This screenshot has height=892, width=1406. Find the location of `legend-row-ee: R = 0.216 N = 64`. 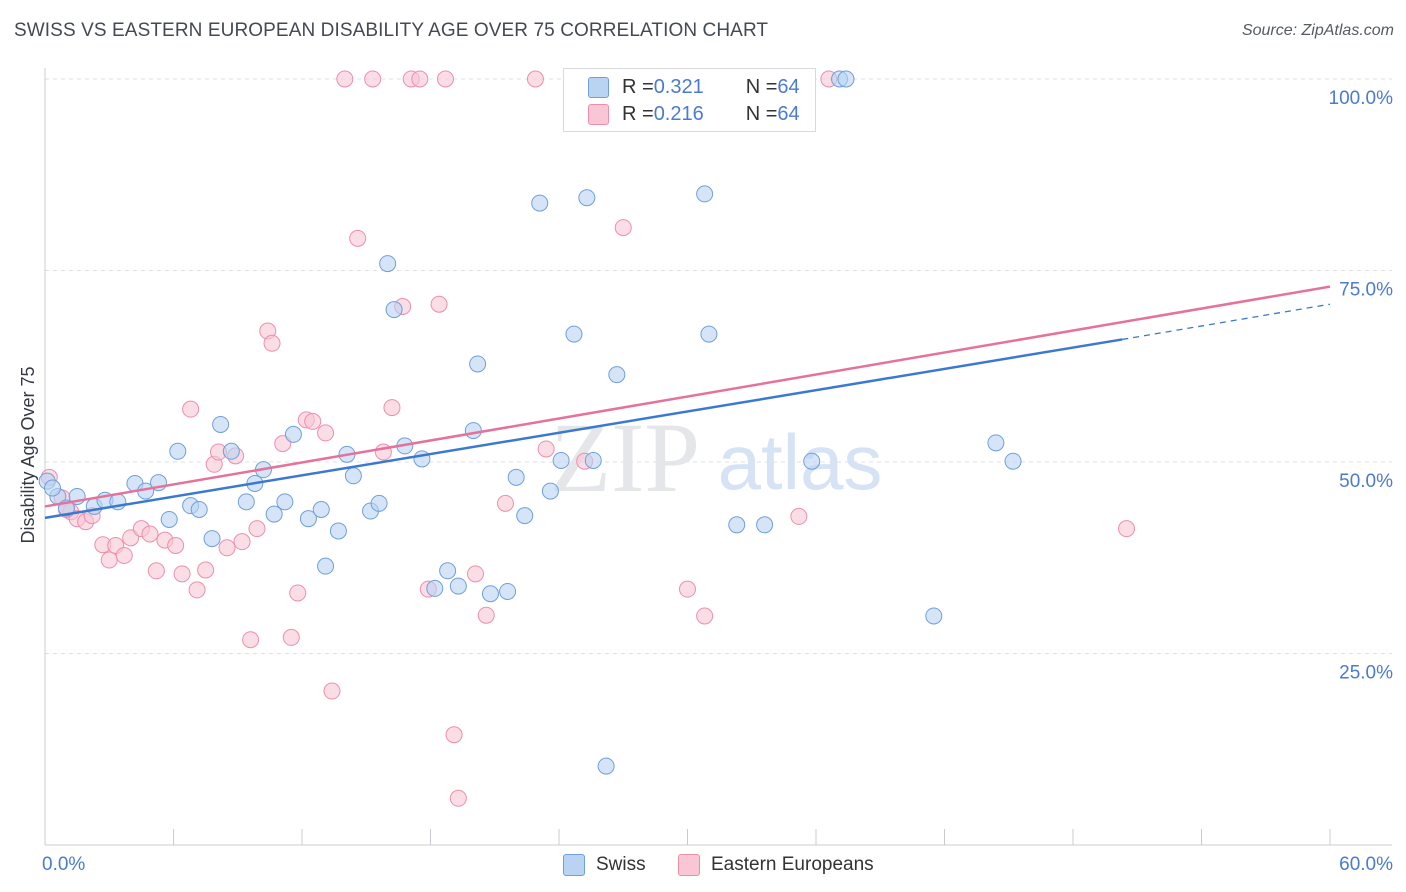

legend-row-ee: R = 0.216 N = 64 is located at coordinates (694, 114).